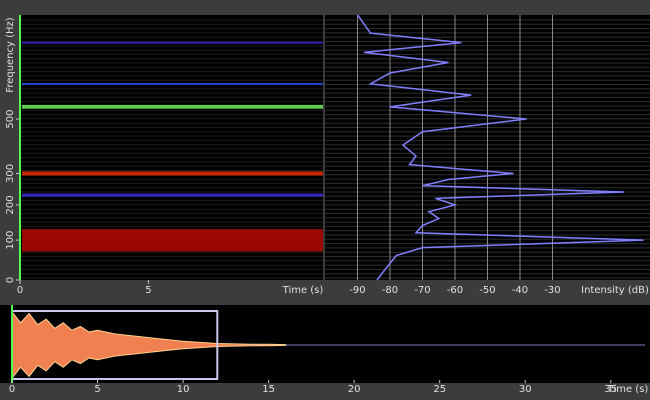  I want to click on frequency-tick-label: 100, so click(10, 240).